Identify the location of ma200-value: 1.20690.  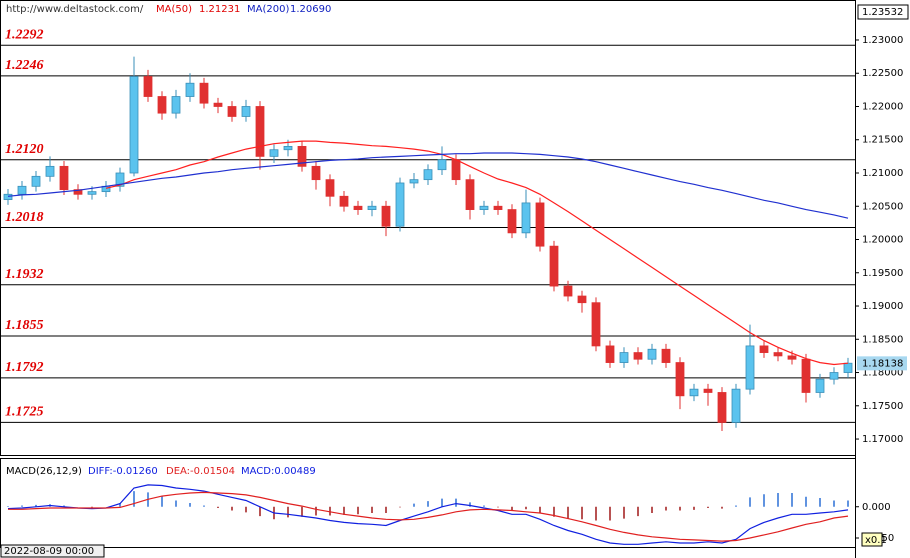
(310, 9).